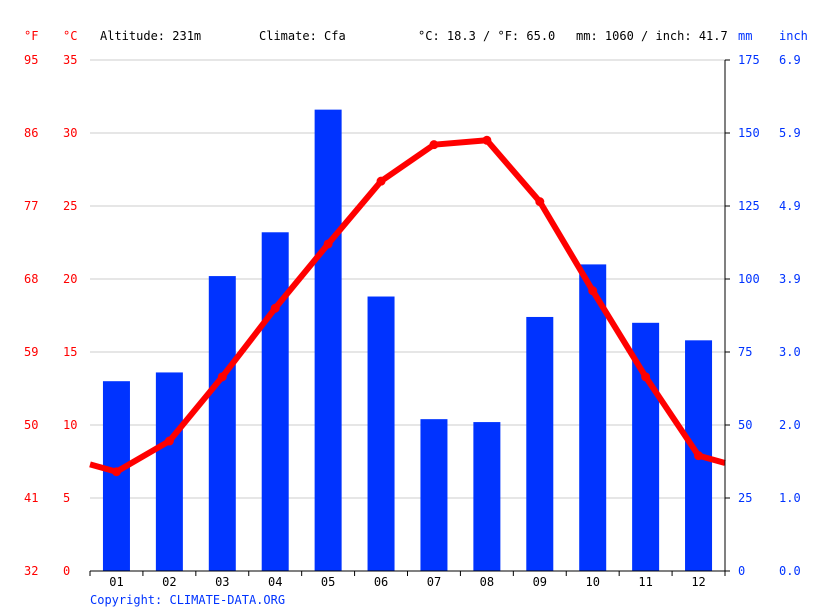 The width and height of the screenshot is (815, 611). I want to click on climate-label: Climate: Cfa, so click(302, 36).